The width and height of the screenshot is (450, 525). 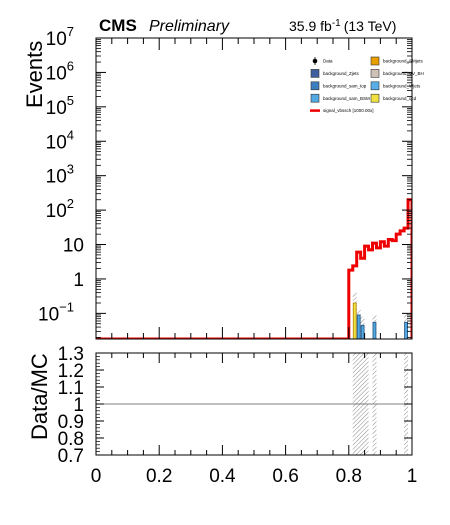 I want to click on tick-exponent: −1, so click(x=66, y=306).